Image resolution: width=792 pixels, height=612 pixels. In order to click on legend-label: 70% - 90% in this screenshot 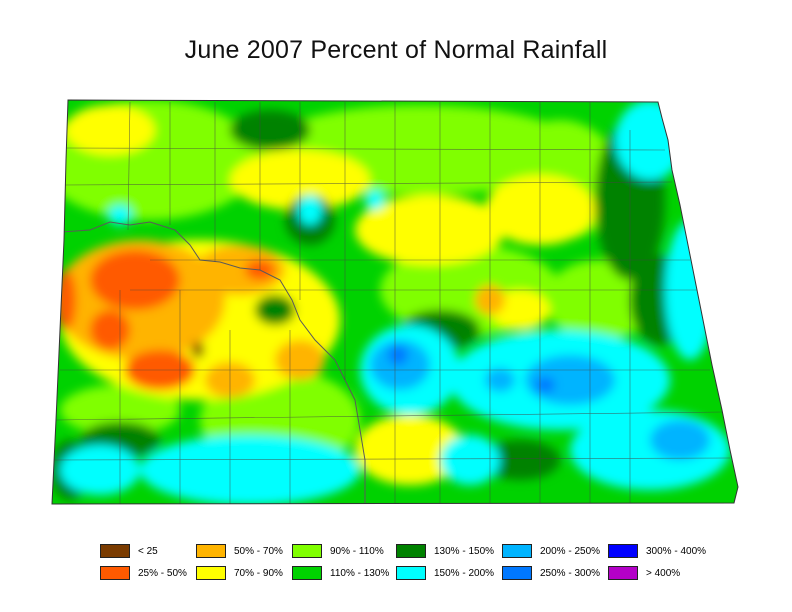, I will do `click(258, 573)`.